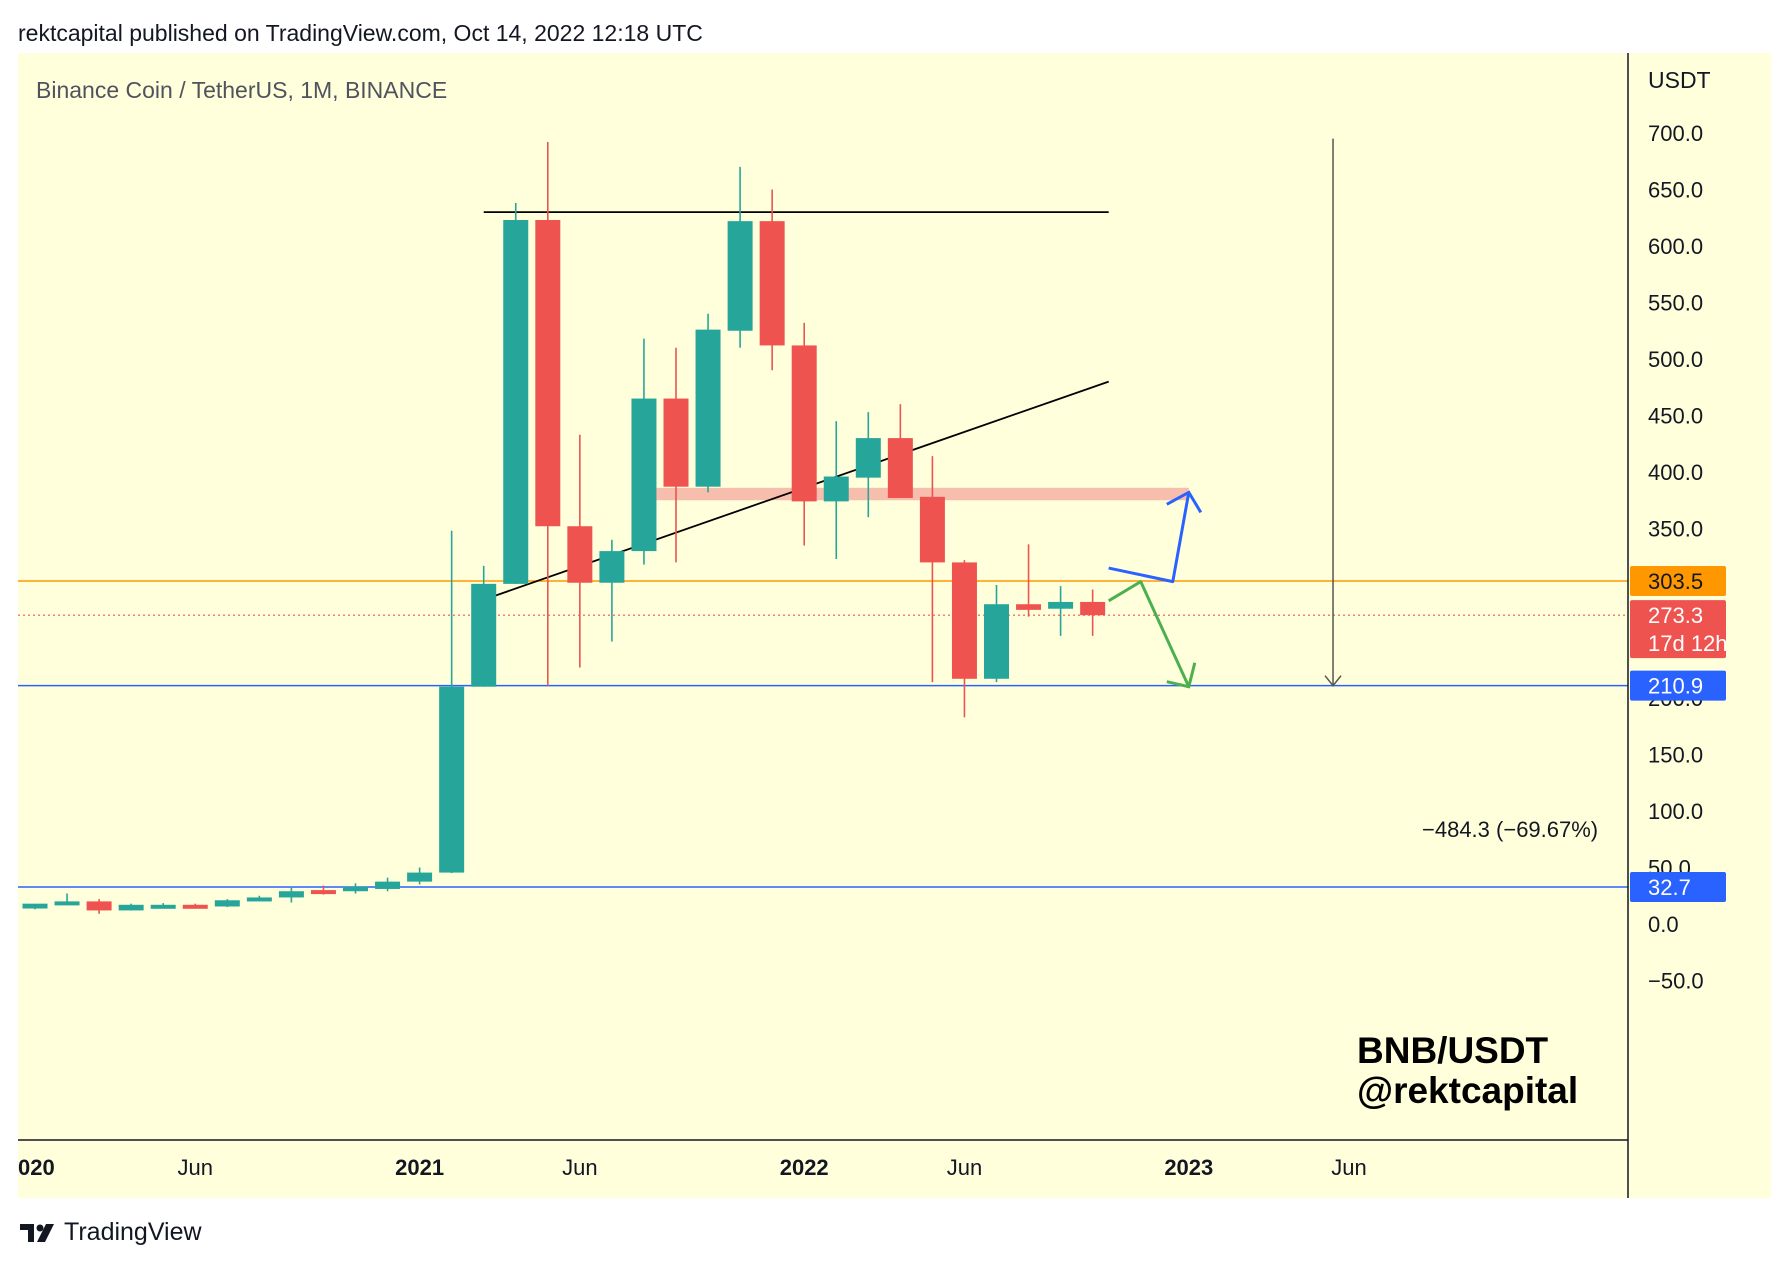 The image size is (1786, 1266). I want to click on last-price-tag-countdown: 17d 12h, so click(1688, 643).